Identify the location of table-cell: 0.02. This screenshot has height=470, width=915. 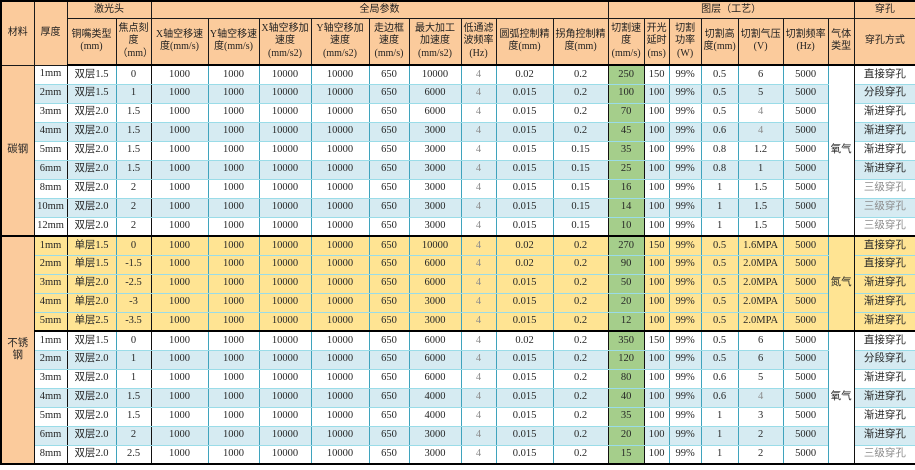
(524, 245).